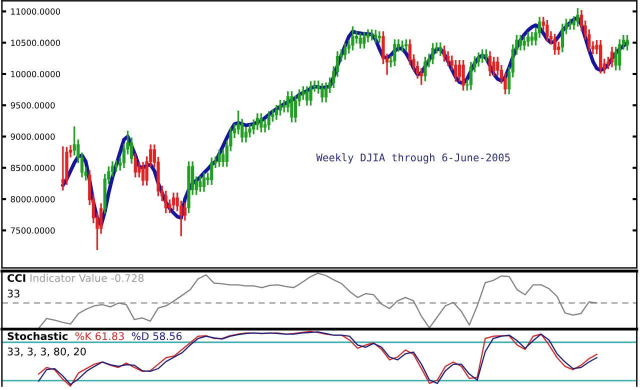 The width and height of the screenshot is (640, 390). Describe the element at coordinates (99, 336) in the screenshot. I see `text: %K 61.83` at that location.